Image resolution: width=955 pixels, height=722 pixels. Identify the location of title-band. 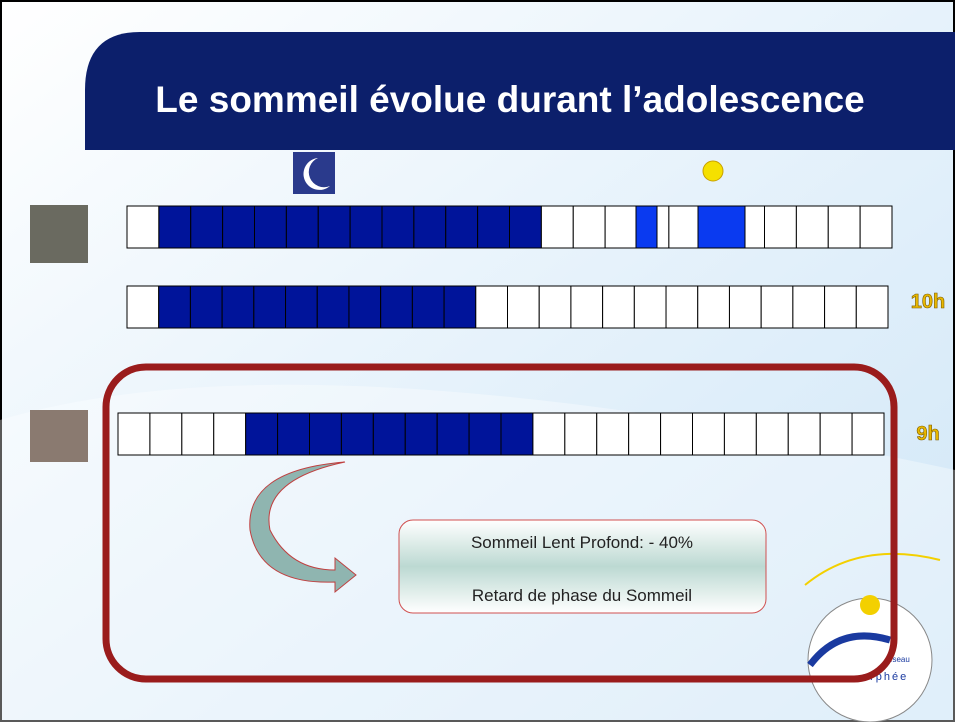
(520, 91).